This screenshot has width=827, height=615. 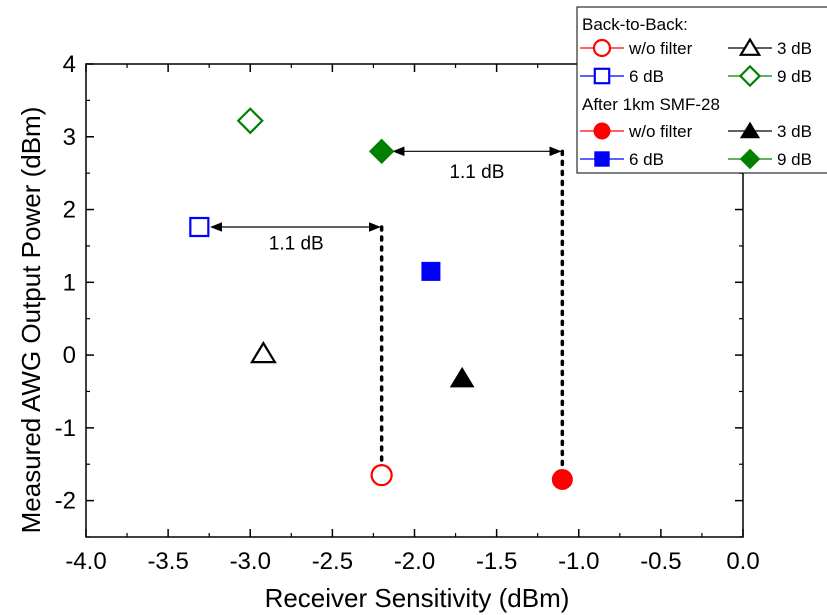 What do you see at coordinates (69, 137) in the screenshot?
I see `y-tick-label: 3` at bounding box center [69, 137].